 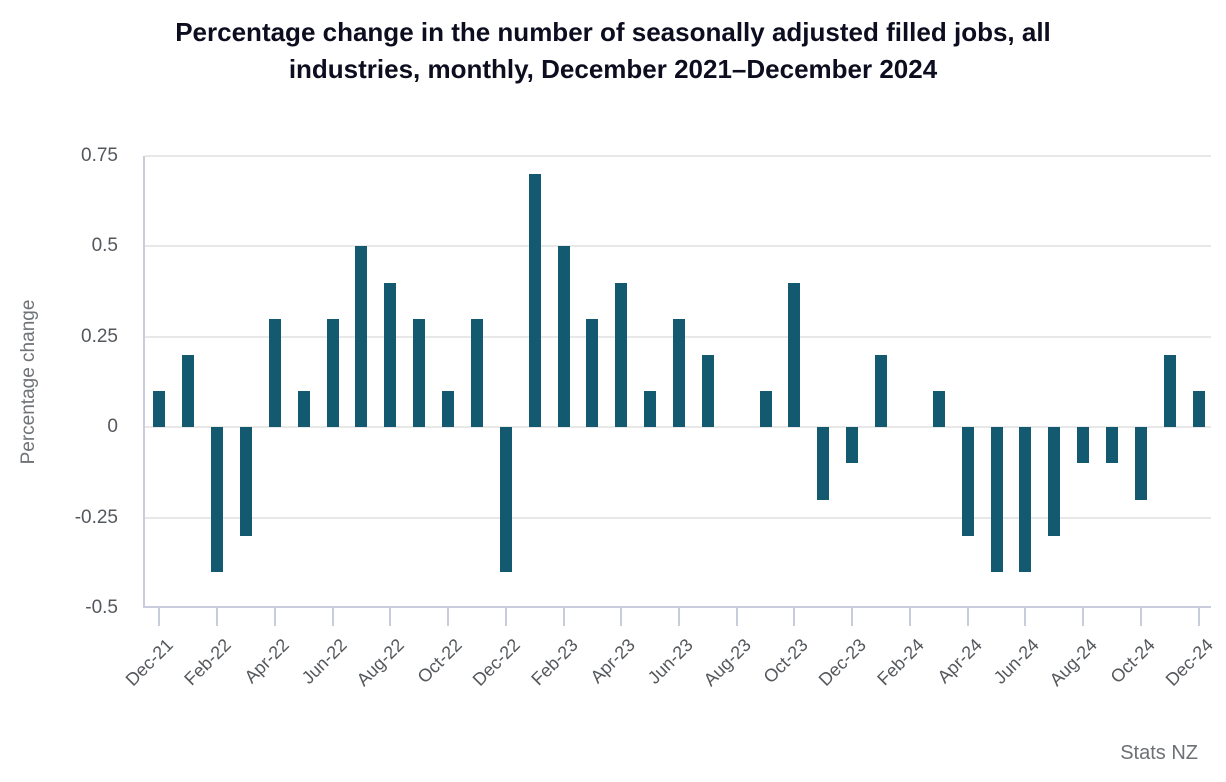 I want to click on source-label: Stats NZ, so click(x=1159, y=753).